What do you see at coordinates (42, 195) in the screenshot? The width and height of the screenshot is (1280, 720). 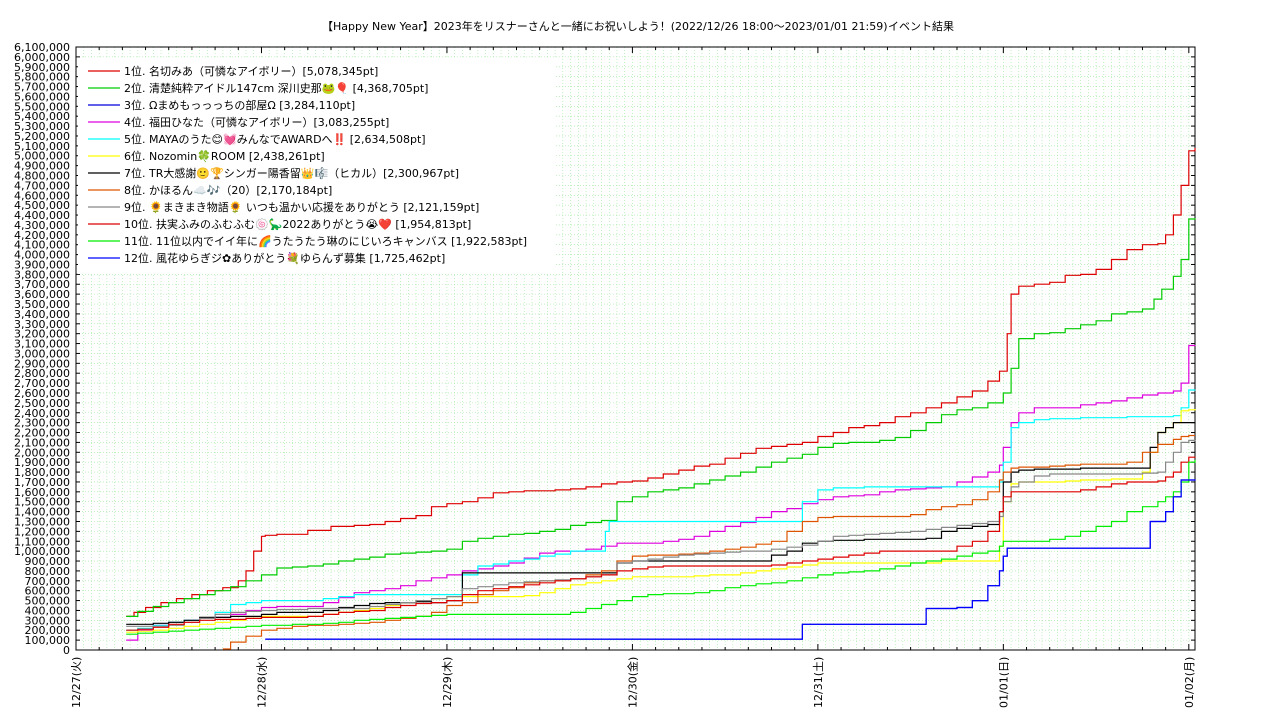 I see `y-tick-label: 4,600,000` at bounding box center [42, 195].